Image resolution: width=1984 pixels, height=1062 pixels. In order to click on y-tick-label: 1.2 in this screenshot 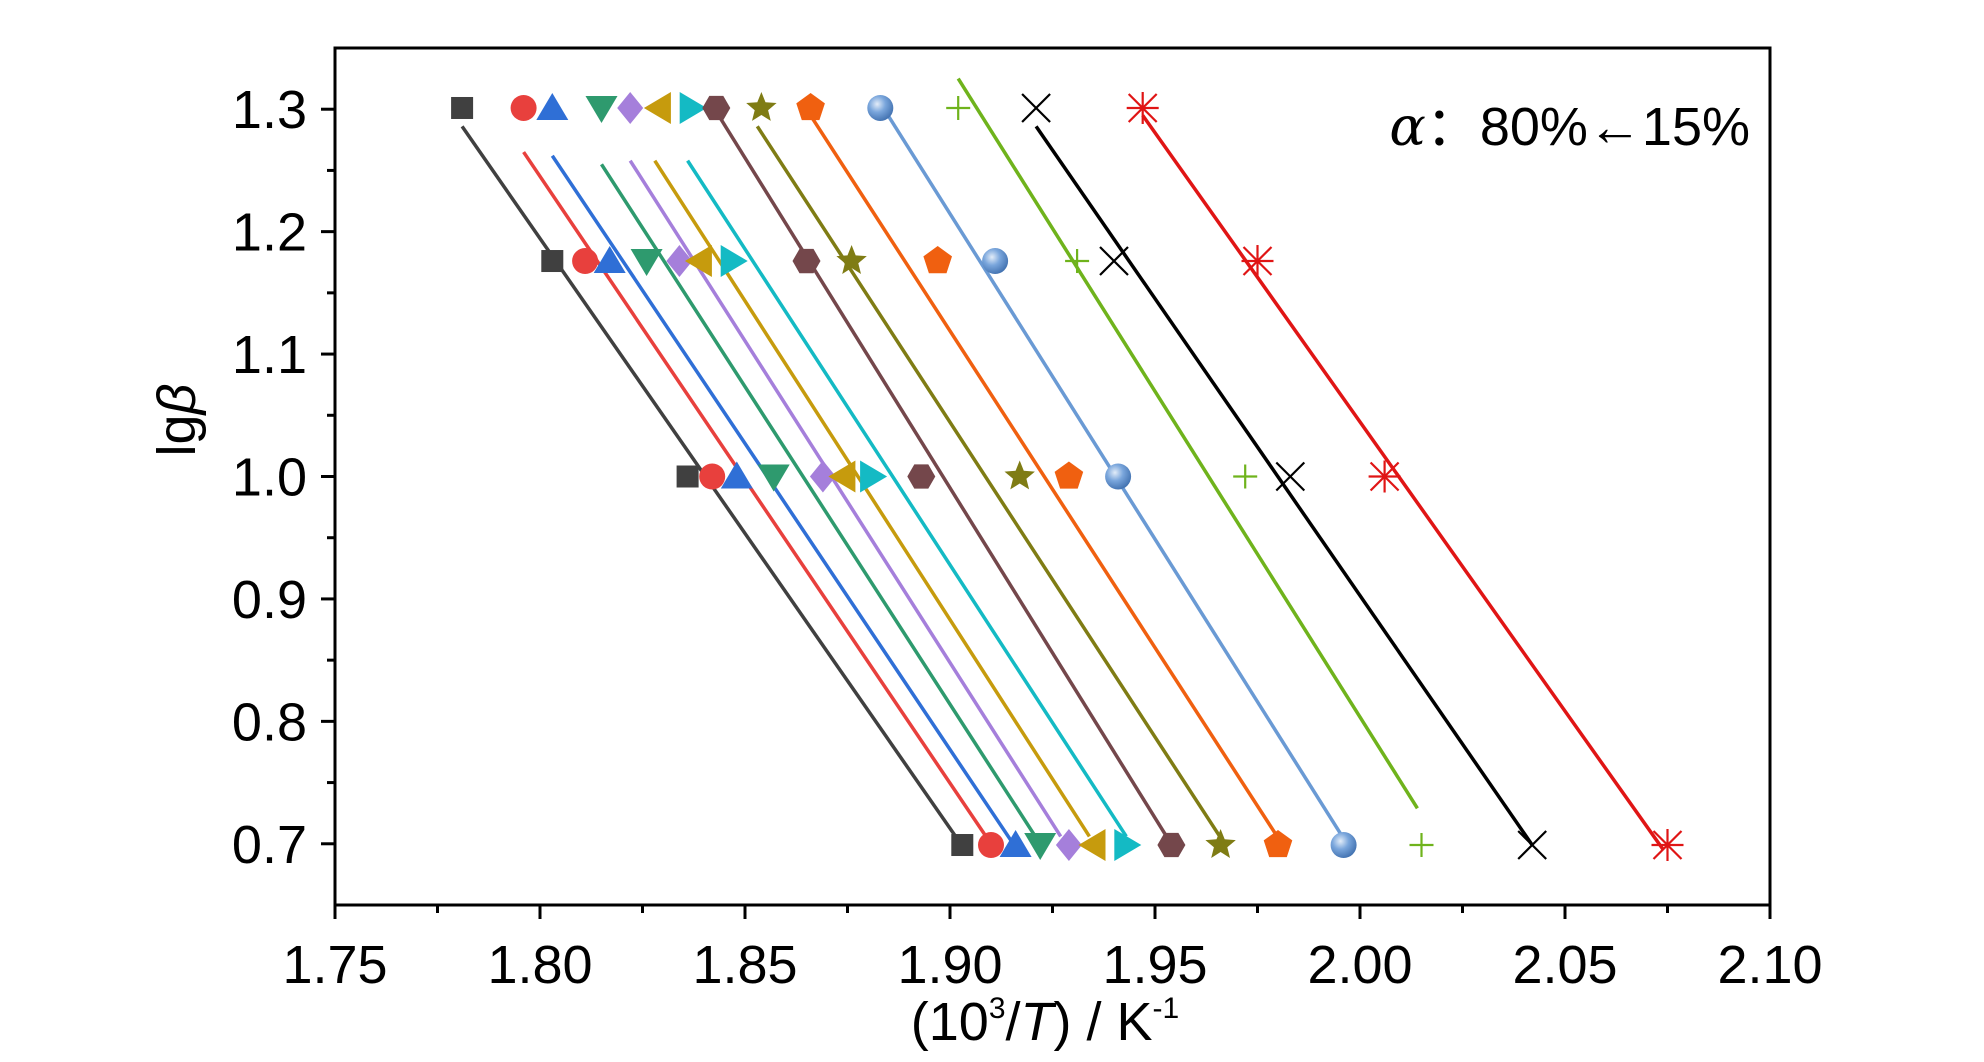, I will do `click(269, 233)`.